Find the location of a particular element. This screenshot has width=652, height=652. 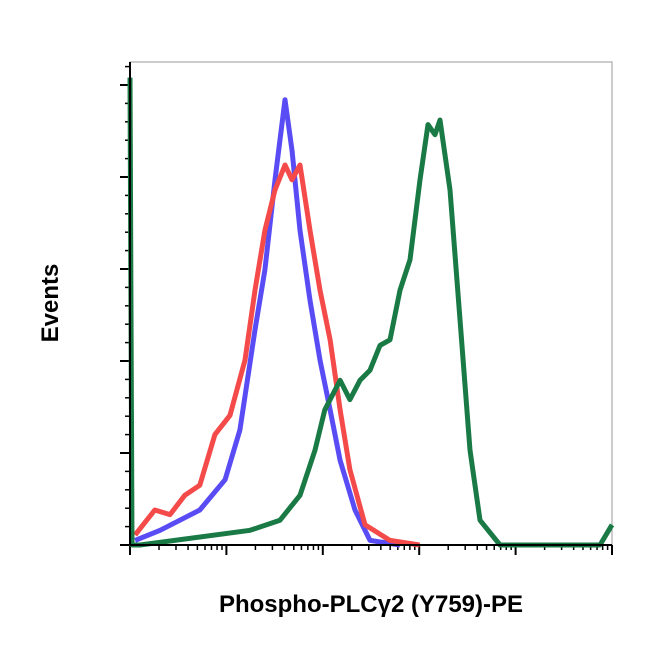

y-axis-label: Events is located at coordinates (50, 303).